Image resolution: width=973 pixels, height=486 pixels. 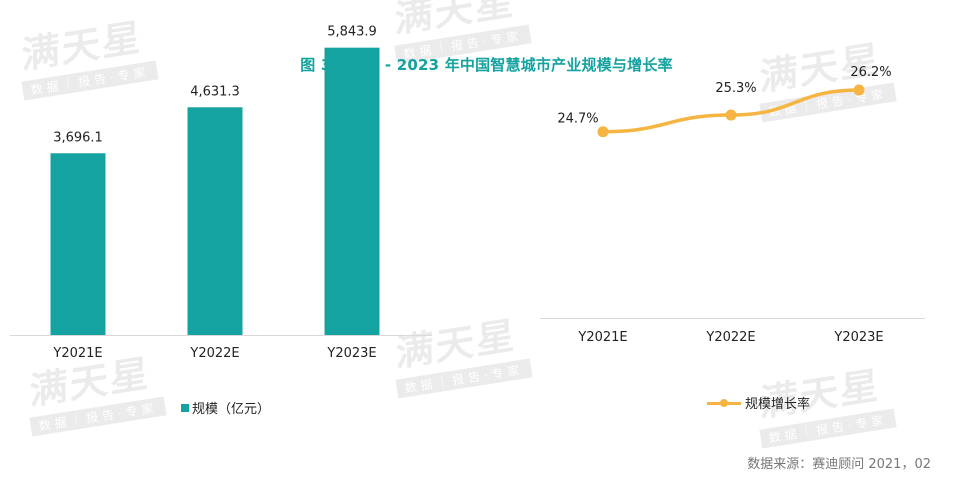 What do you see at coordinates (214, 353) in the screenshot?
I see `bar-x-tick-label: Y2022E` at bounding box center [214, 353].